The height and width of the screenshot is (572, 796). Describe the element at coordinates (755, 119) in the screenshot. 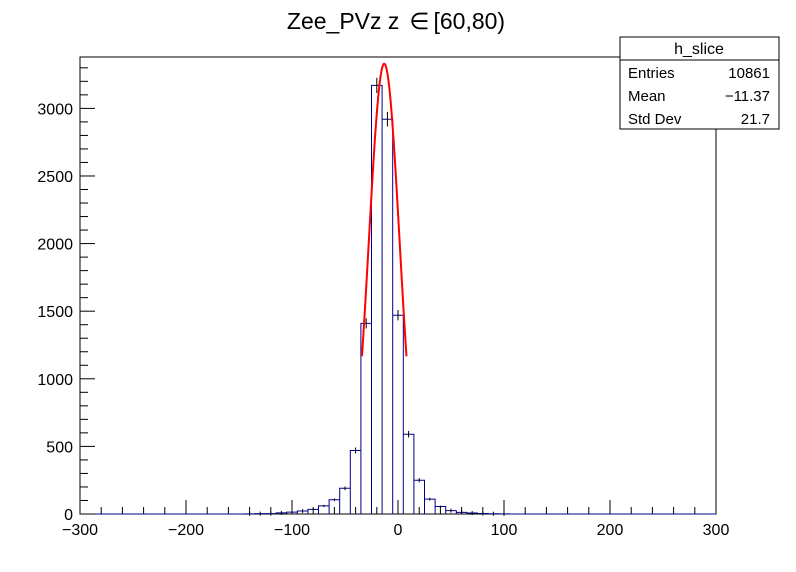

I see `stats-value-stddev: 21.7` at that location.